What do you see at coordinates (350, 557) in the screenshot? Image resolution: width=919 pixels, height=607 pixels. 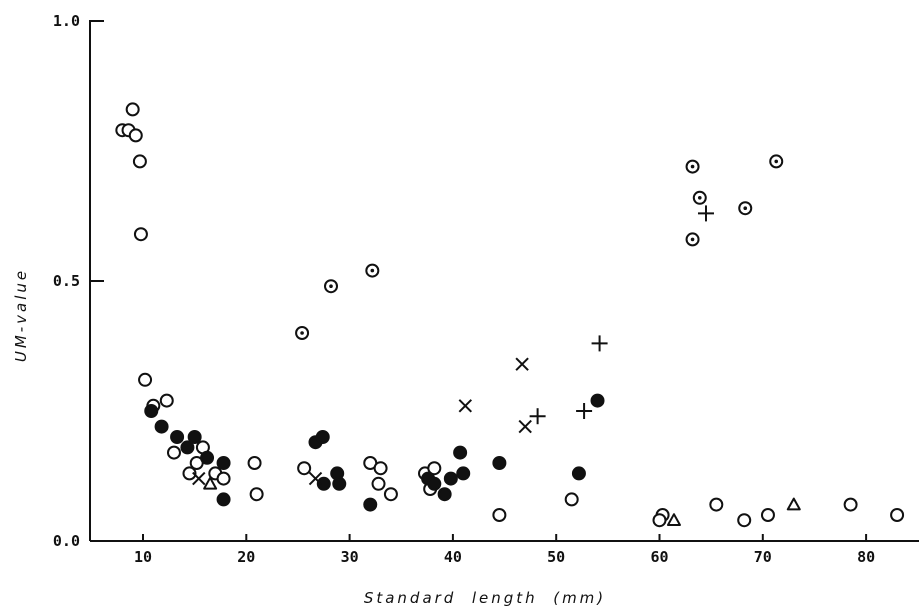 I see `x-tick-label: 30` at bounding box center [350, 557].